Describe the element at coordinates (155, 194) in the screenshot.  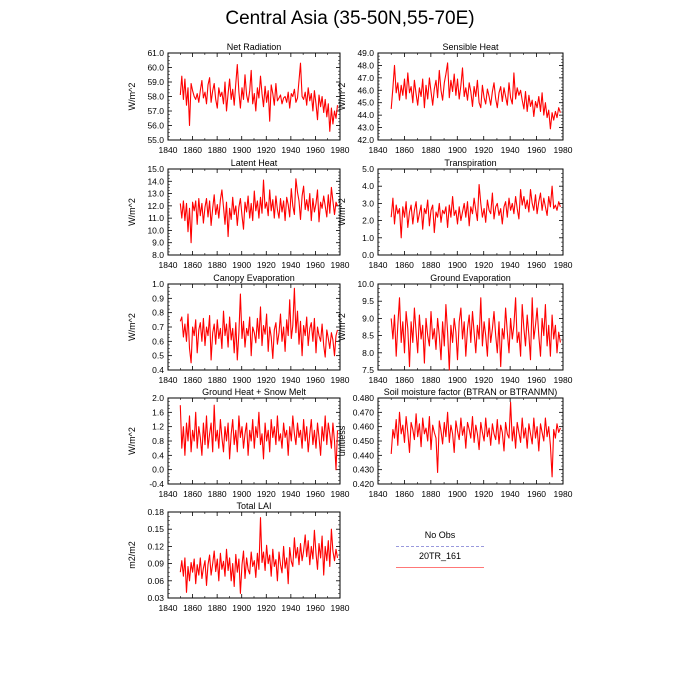
I see `y-tick-label: 13.0` at that location.